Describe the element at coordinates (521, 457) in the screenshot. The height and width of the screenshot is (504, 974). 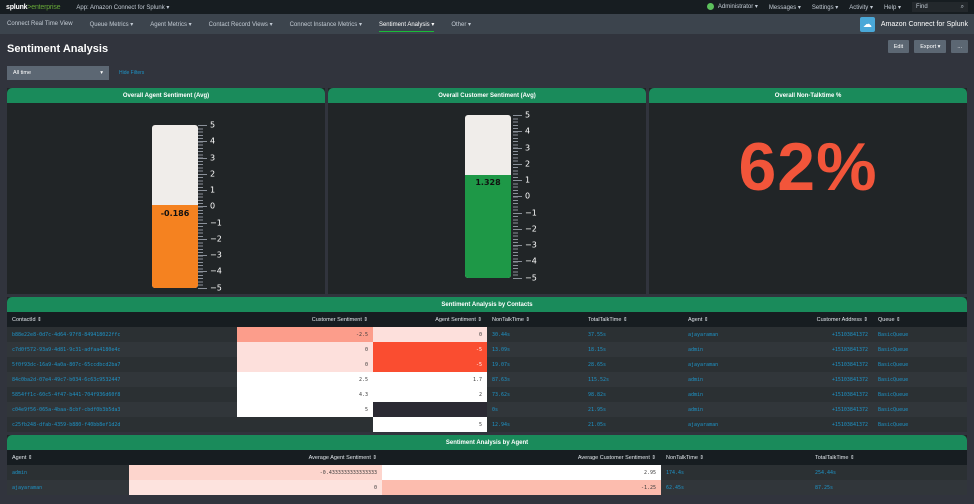
I see `col-avg-customer-sentiment: Average Customer Sentiment ⇕` at that location.